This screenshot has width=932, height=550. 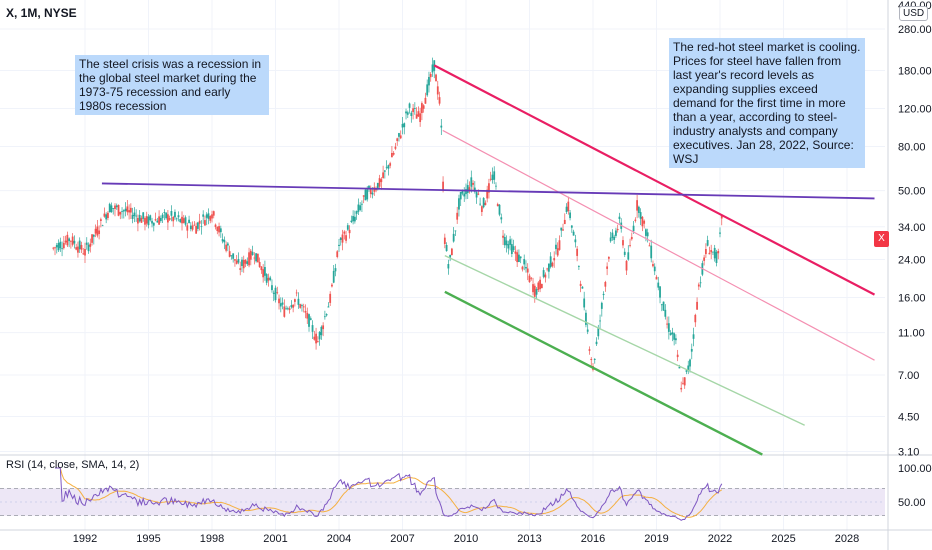 What do you see at coordinates (656, 539) in the screenshot?
I see `x-tick-label: 2019` at bounding box center [656, 539].